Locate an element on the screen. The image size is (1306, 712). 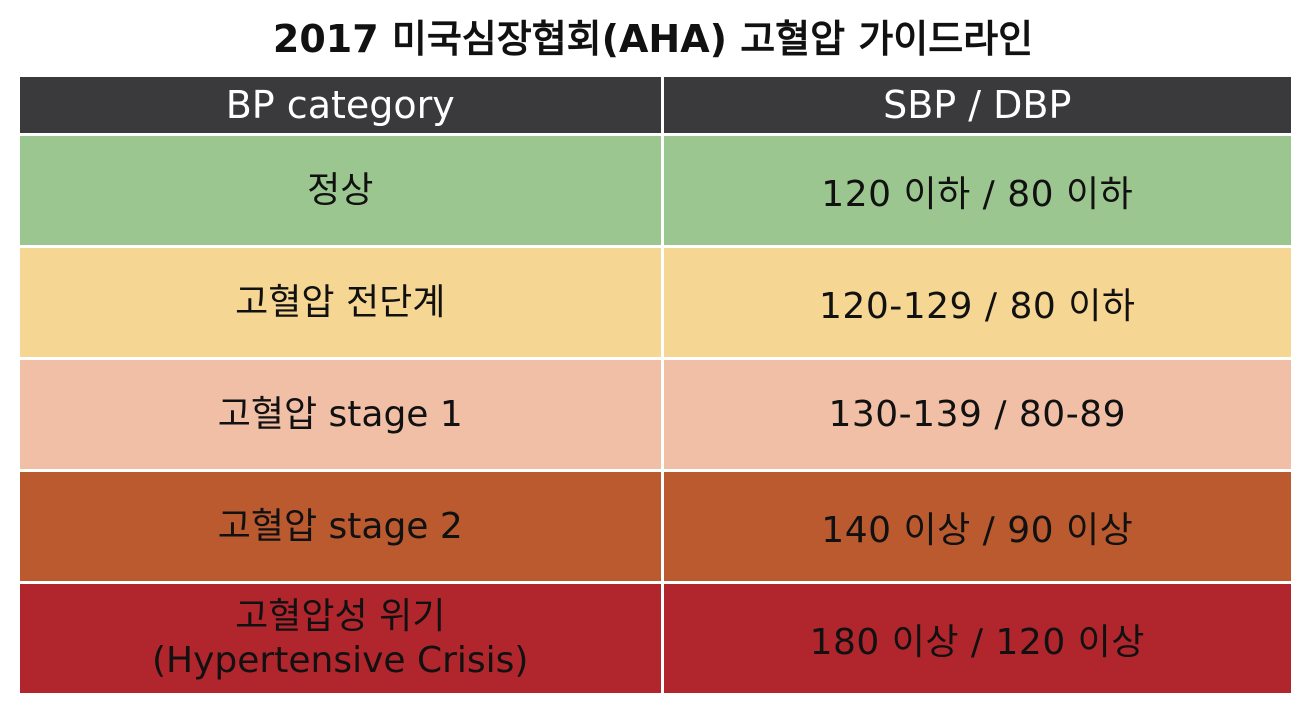
value-cell: 120-129 / 80 이하 is located at coordinates (976, 303).